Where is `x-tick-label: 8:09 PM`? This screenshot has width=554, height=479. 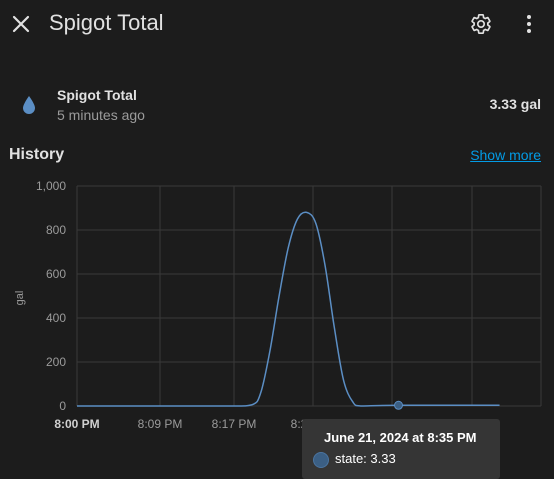 x-tick-label: 8:09 PM is located at coordinates (160, 424).